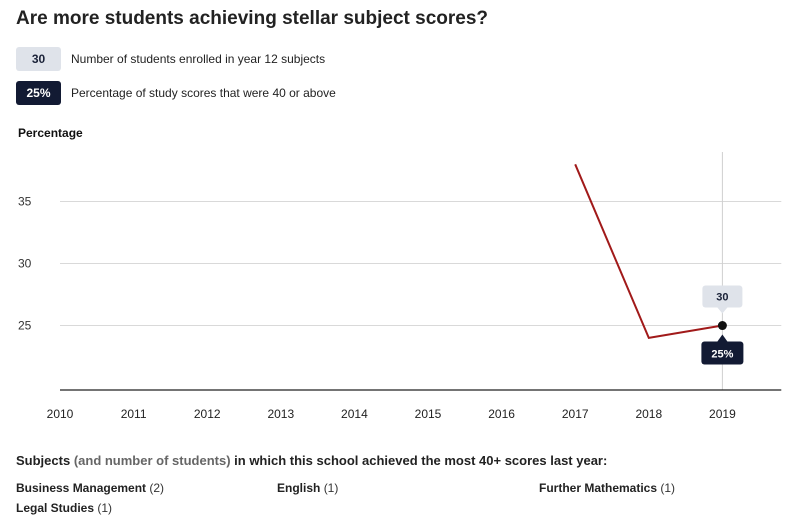  I want to click on x-tick-label: 2013, so click(280, 414).